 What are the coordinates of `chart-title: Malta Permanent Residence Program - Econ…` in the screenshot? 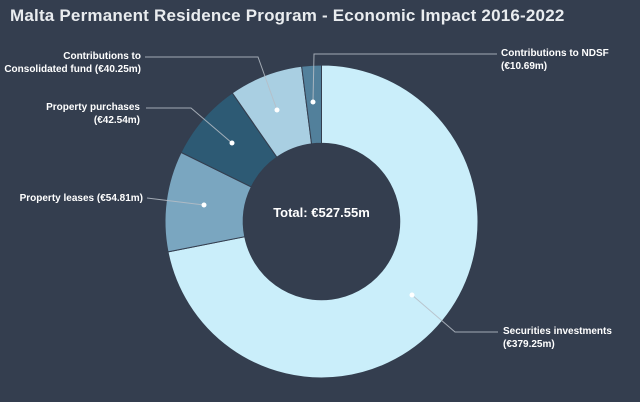 It's located at (287, 15).